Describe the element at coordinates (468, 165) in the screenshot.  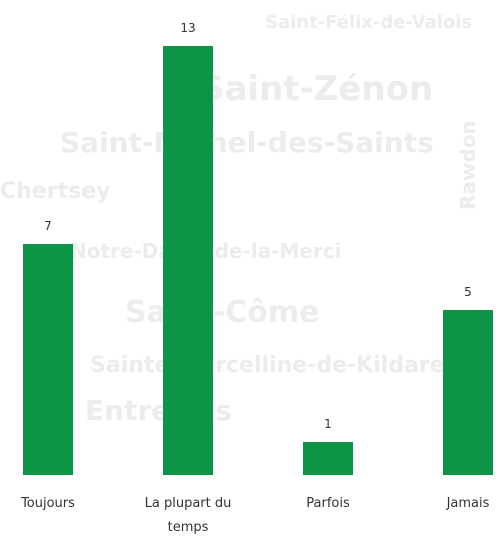
I see `watermark-text: Rawdon` at that location.